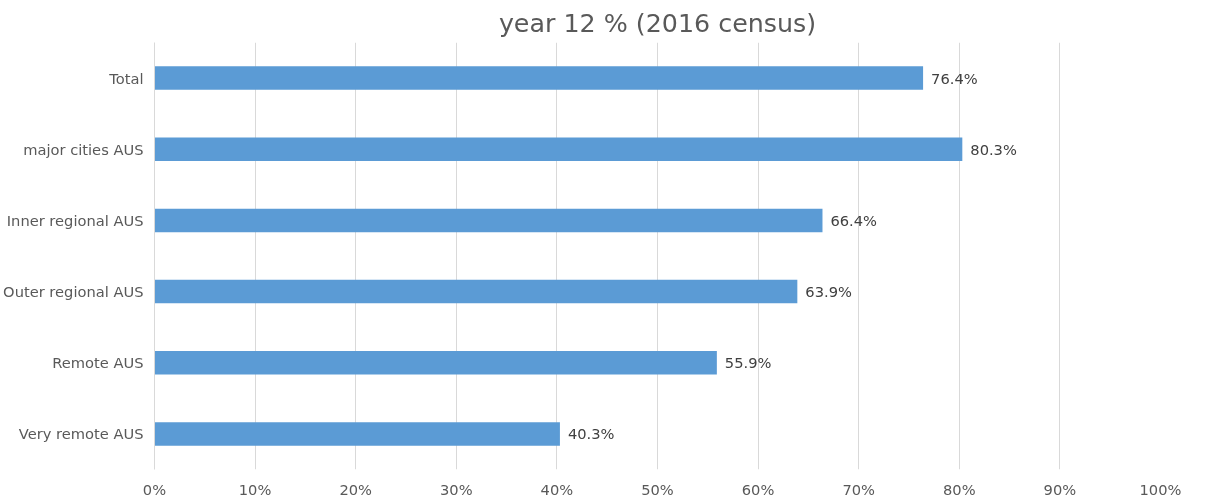  I want to click on chart-title: year 12 % (2016 census), so click(657, 22).